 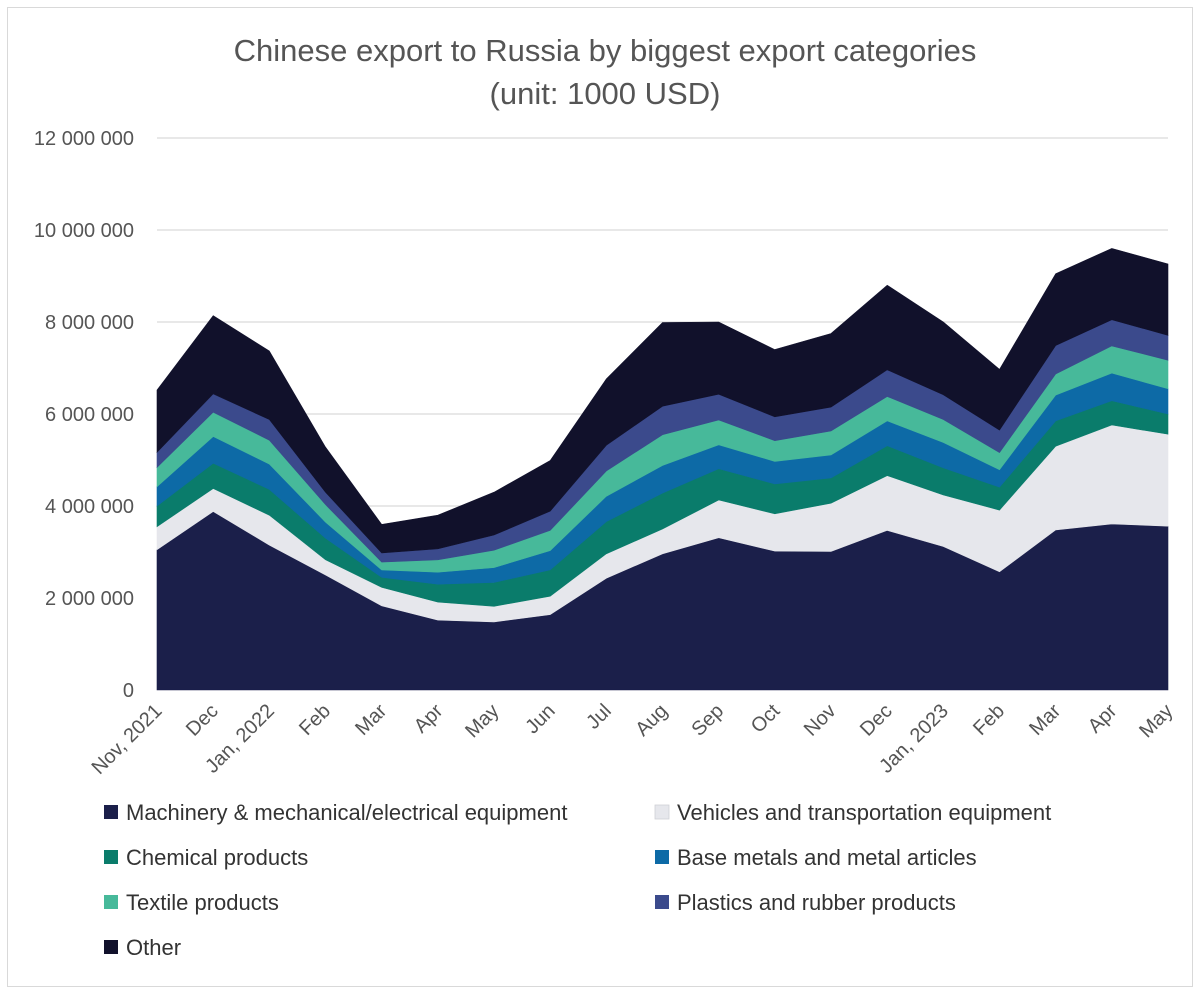 What do you see at coordinates (217, 857) in the screenshot?
I see `legend-label: Chemical products` at bounding box center [217, 857].